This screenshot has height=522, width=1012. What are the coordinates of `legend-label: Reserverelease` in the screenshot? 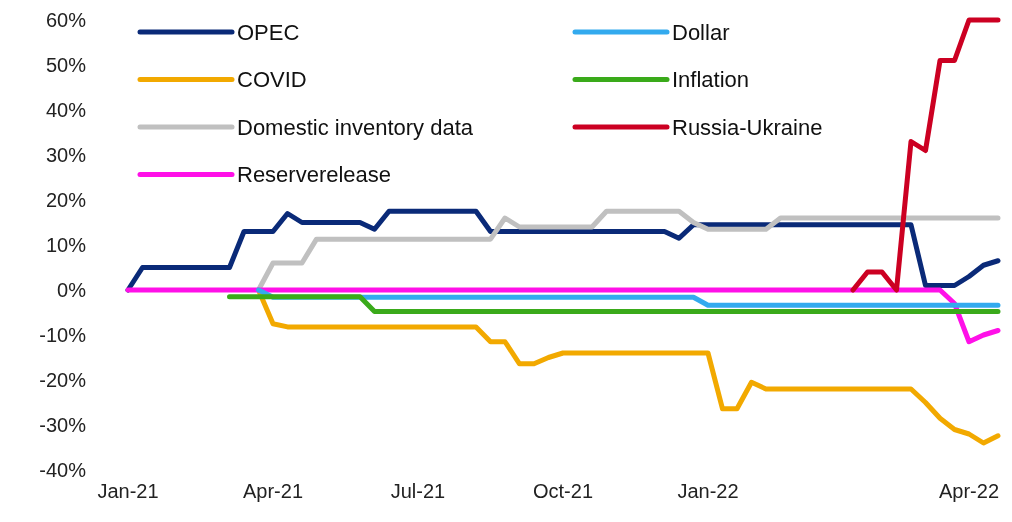 It's located at (314, 175).